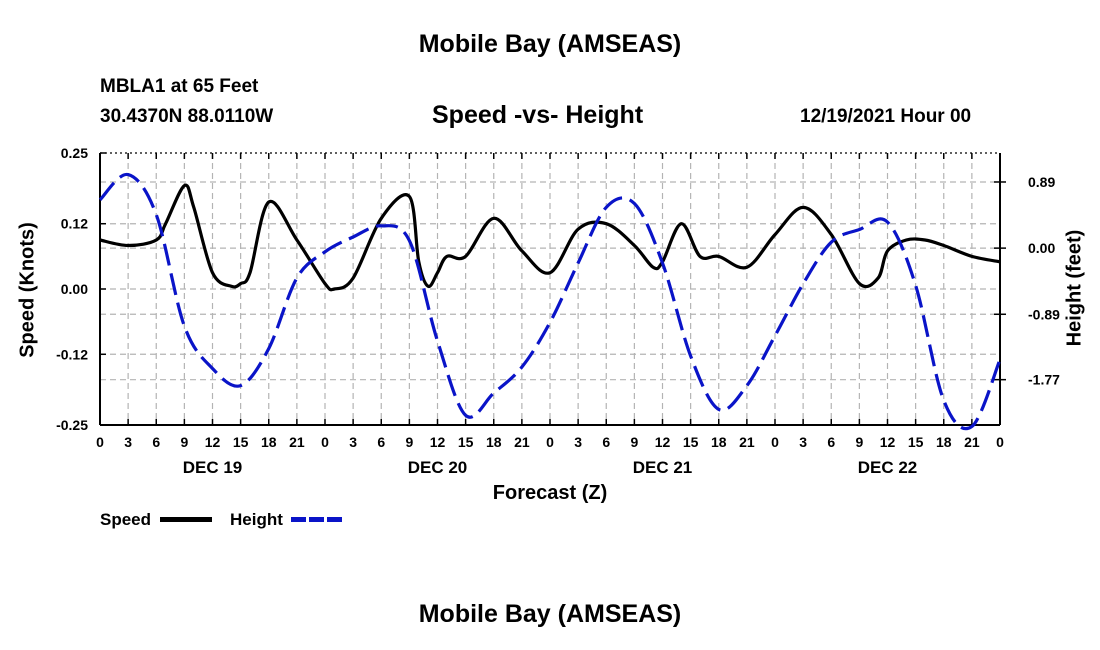  I want to click on y-tick-label: -0.12, so click(72, 354).